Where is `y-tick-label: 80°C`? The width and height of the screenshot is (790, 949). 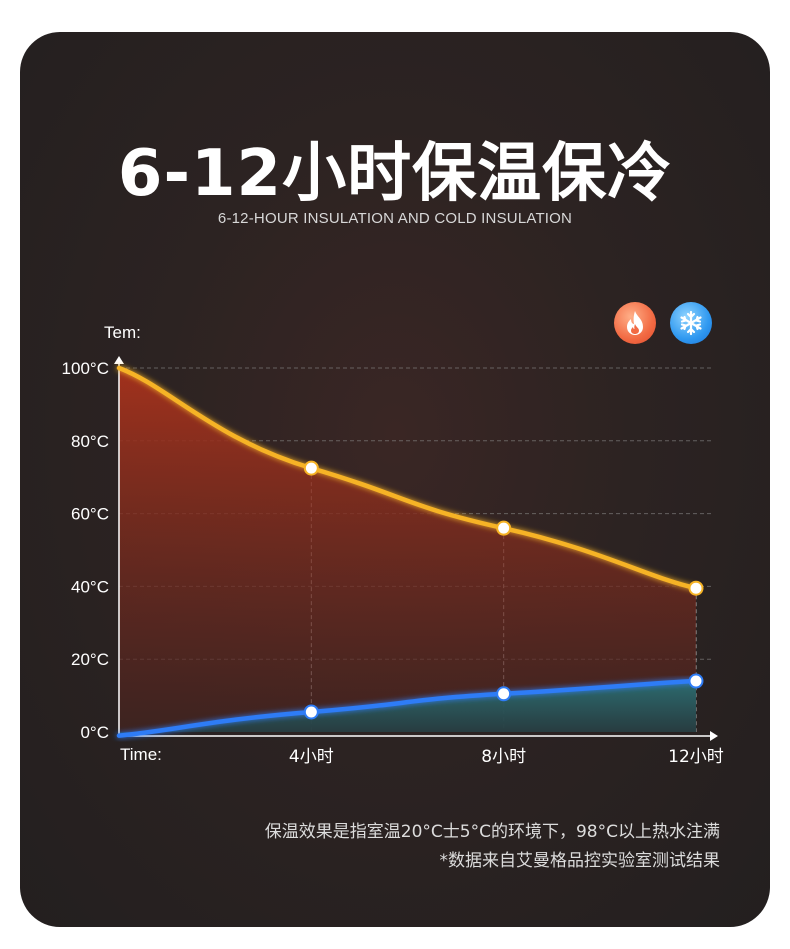 y-tick-label: 80°C is located at coordinates (90, 441).